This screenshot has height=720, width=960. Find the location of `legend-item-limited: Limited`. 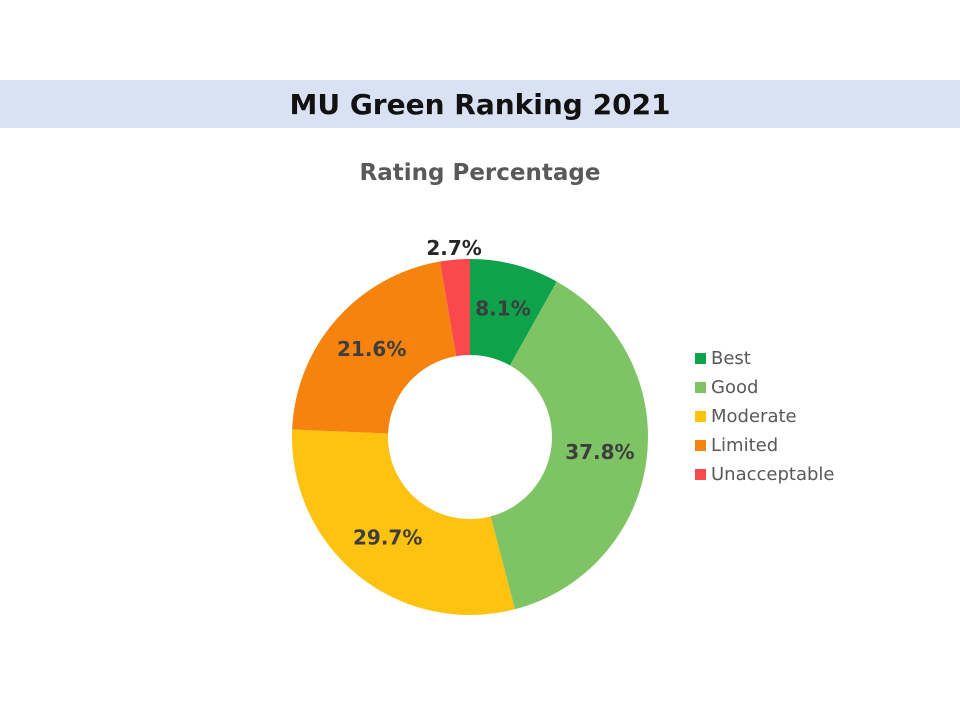

legend-item-limited: Limited is located at coordinates (765, 445).